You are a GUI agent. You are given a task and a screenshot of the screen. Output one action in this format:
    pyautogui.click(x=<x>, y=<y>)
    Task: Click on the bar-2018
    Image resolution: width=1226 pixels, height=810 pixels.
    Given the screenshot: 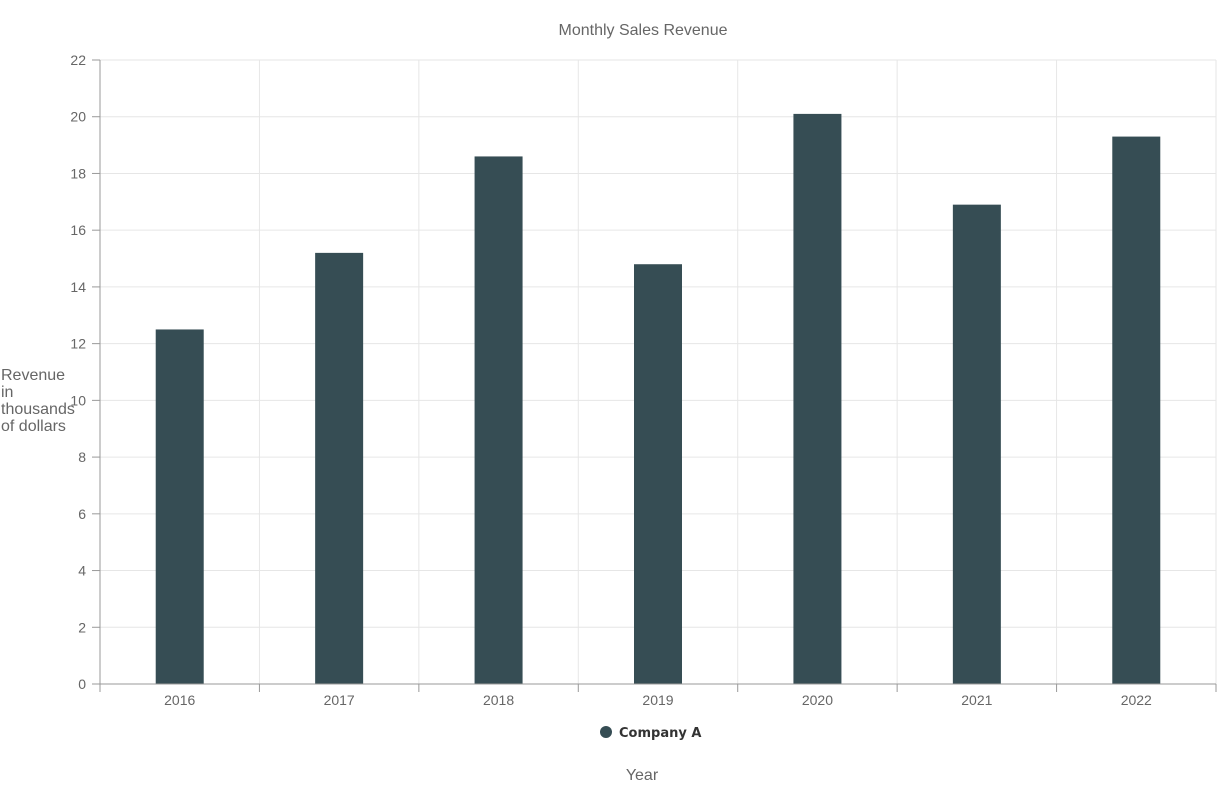 What is the action you would take?
    pyautogui.click(x=498, y=420)
    